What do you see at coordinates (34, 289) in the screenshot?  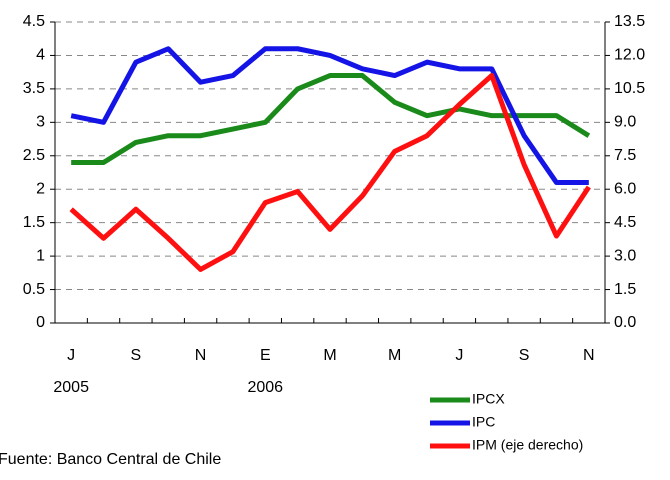 I see `y-tick-label: 0.5` at bounding box center [34, 289].